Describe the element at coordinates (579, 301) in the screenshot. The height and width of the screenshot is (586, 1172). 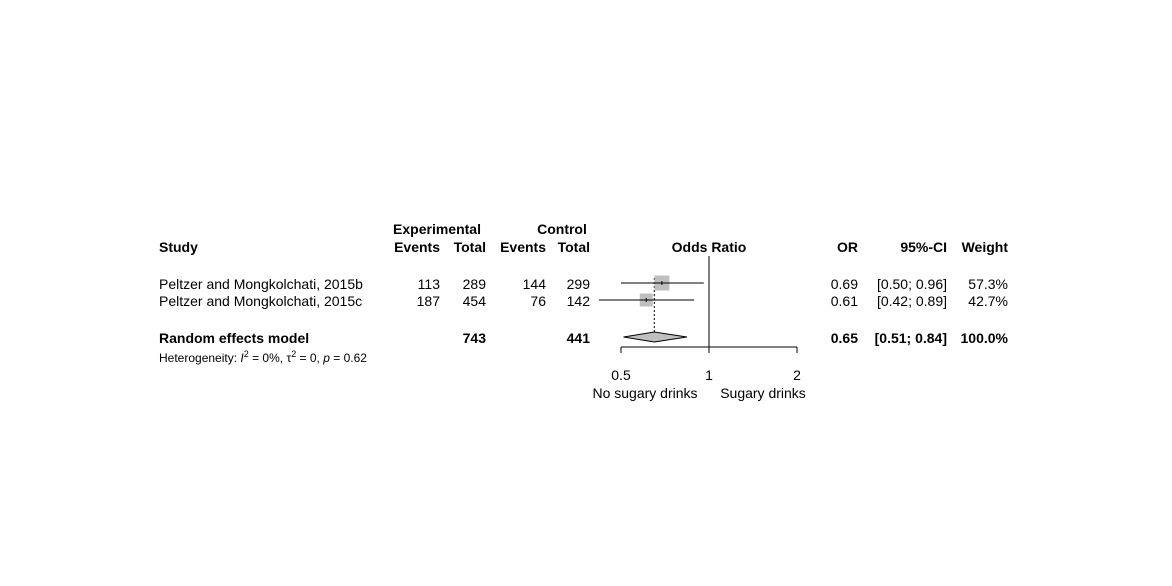
I see `ctrl-total: 142` at that location.